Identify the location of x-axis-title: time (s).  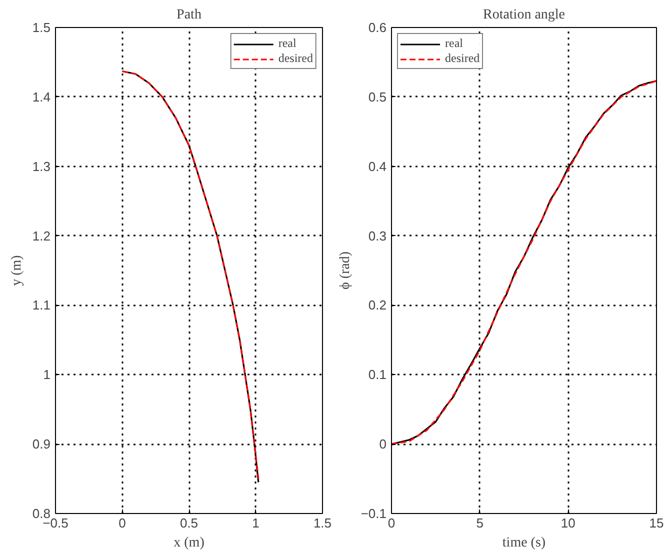
(524, 543).